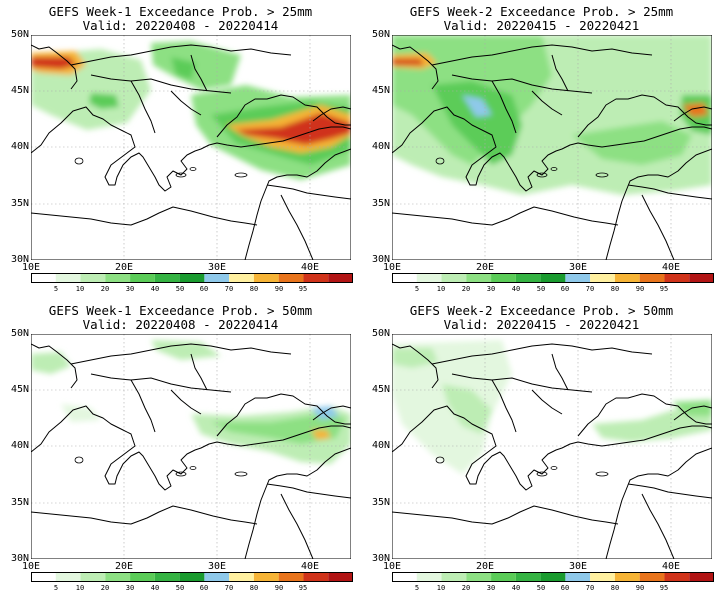 This screenshot has width=722, height=598. I want to click on panel-title: GEFS Week-2 Exceedance Prob. > 50mm, so click(541, 310).